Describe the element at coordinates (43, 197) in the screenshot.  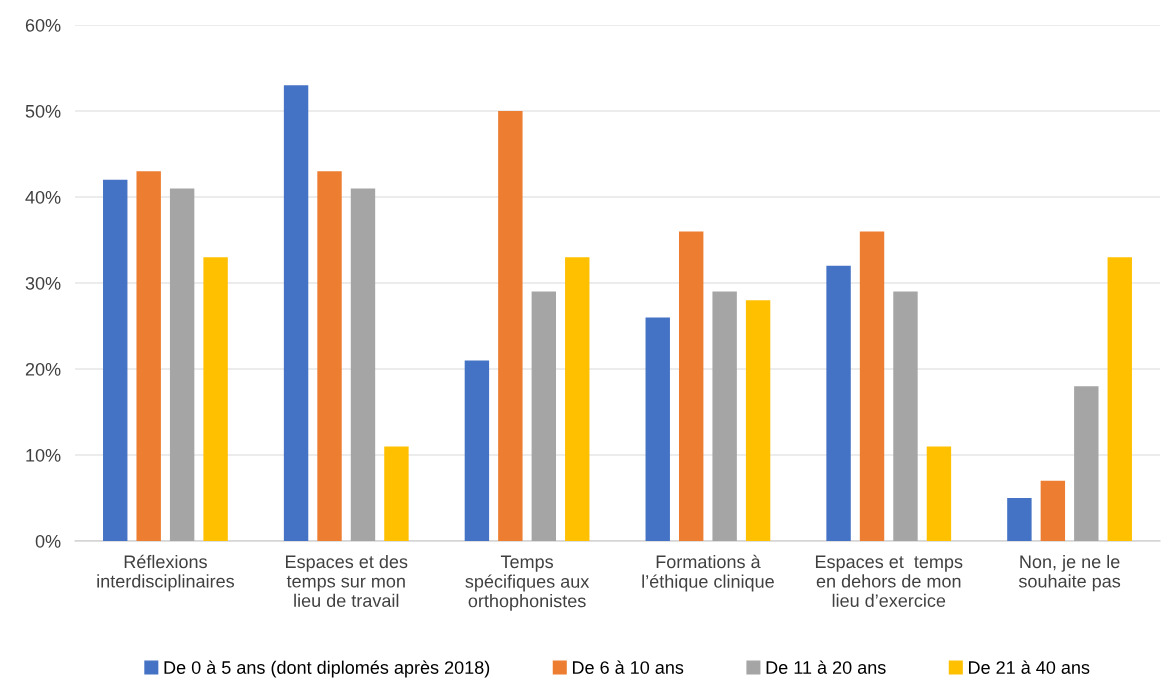
I see `y-tick-label: 40%` at that location.